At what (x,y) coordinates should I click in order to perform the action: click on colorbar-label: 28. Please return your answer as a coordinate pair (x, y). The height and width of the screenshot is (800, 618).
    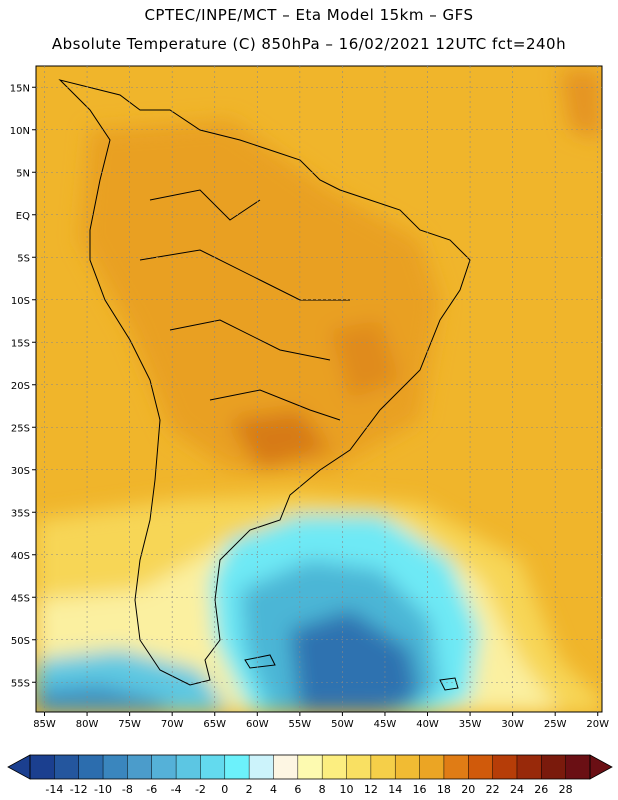
    Looking at the image, I should click on (566, 789).